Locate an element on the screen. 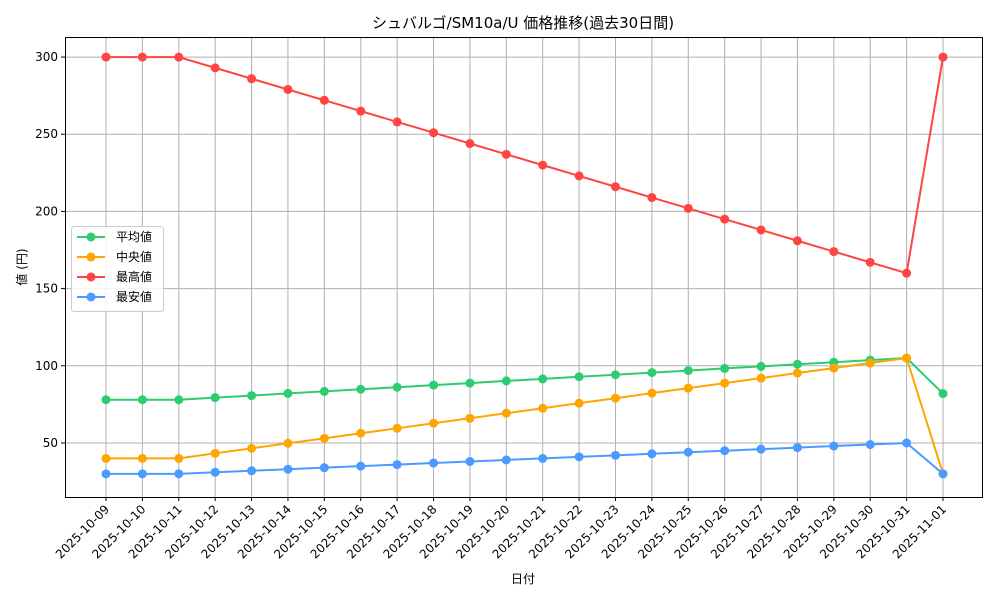  chart-title: シュバルゴ/SM10a/U 価格推移(過去30日間) is located at coordinates (523, 23).